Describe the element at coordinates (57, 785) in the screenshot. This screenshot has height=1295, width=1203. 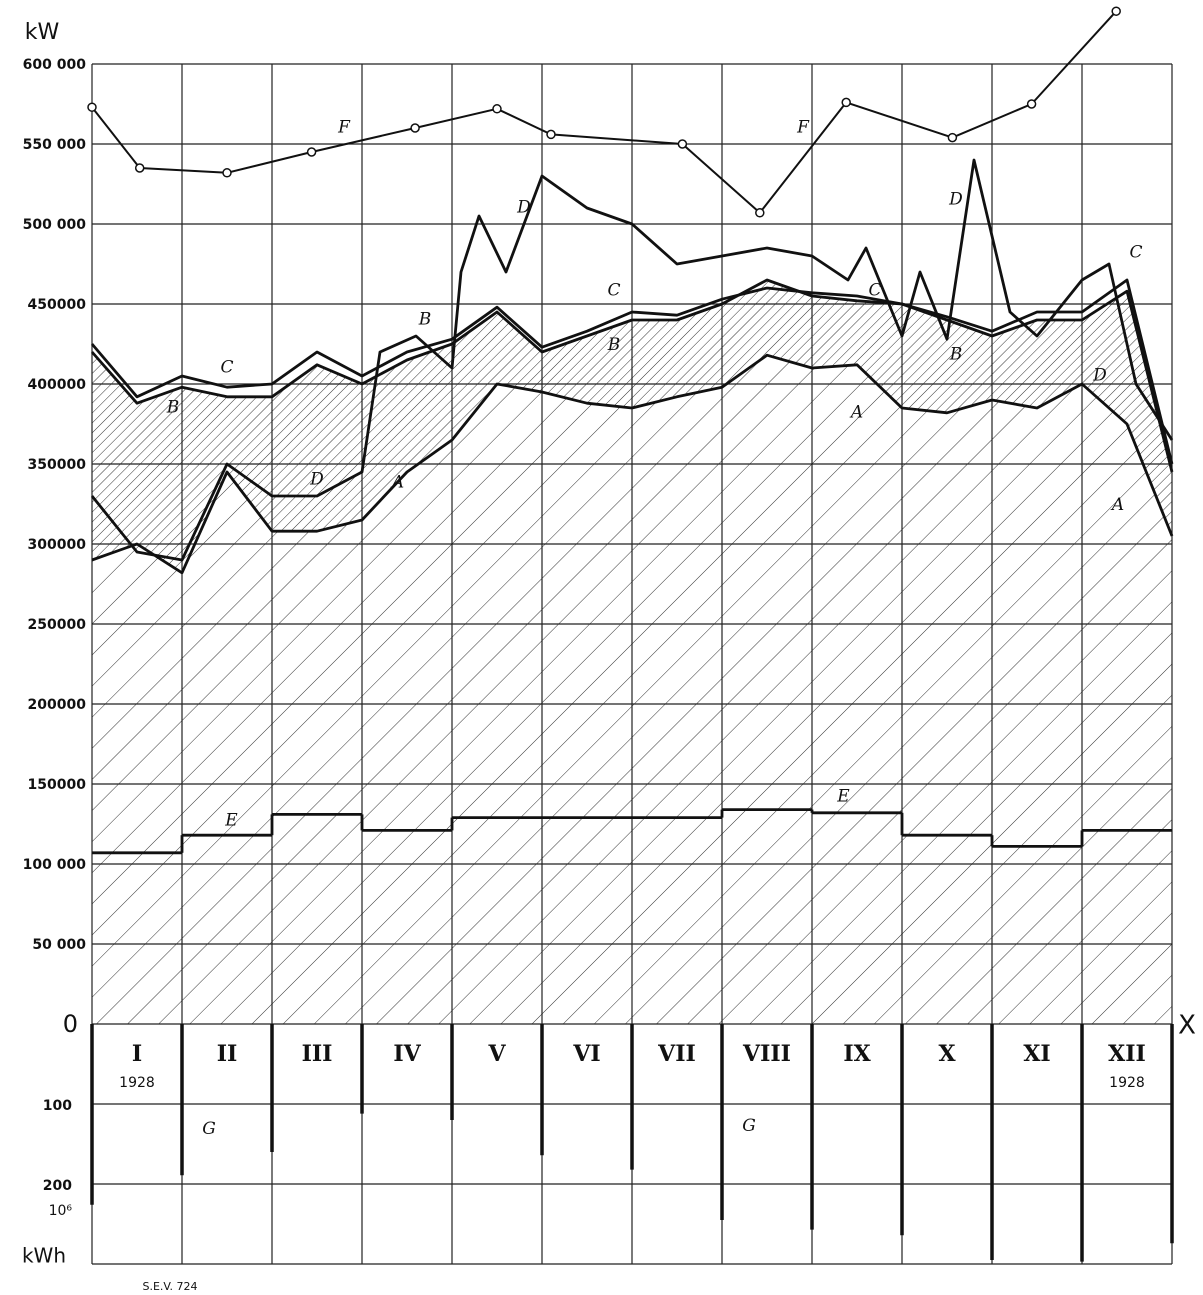
I see `y-tick-label: 150000` at that location.